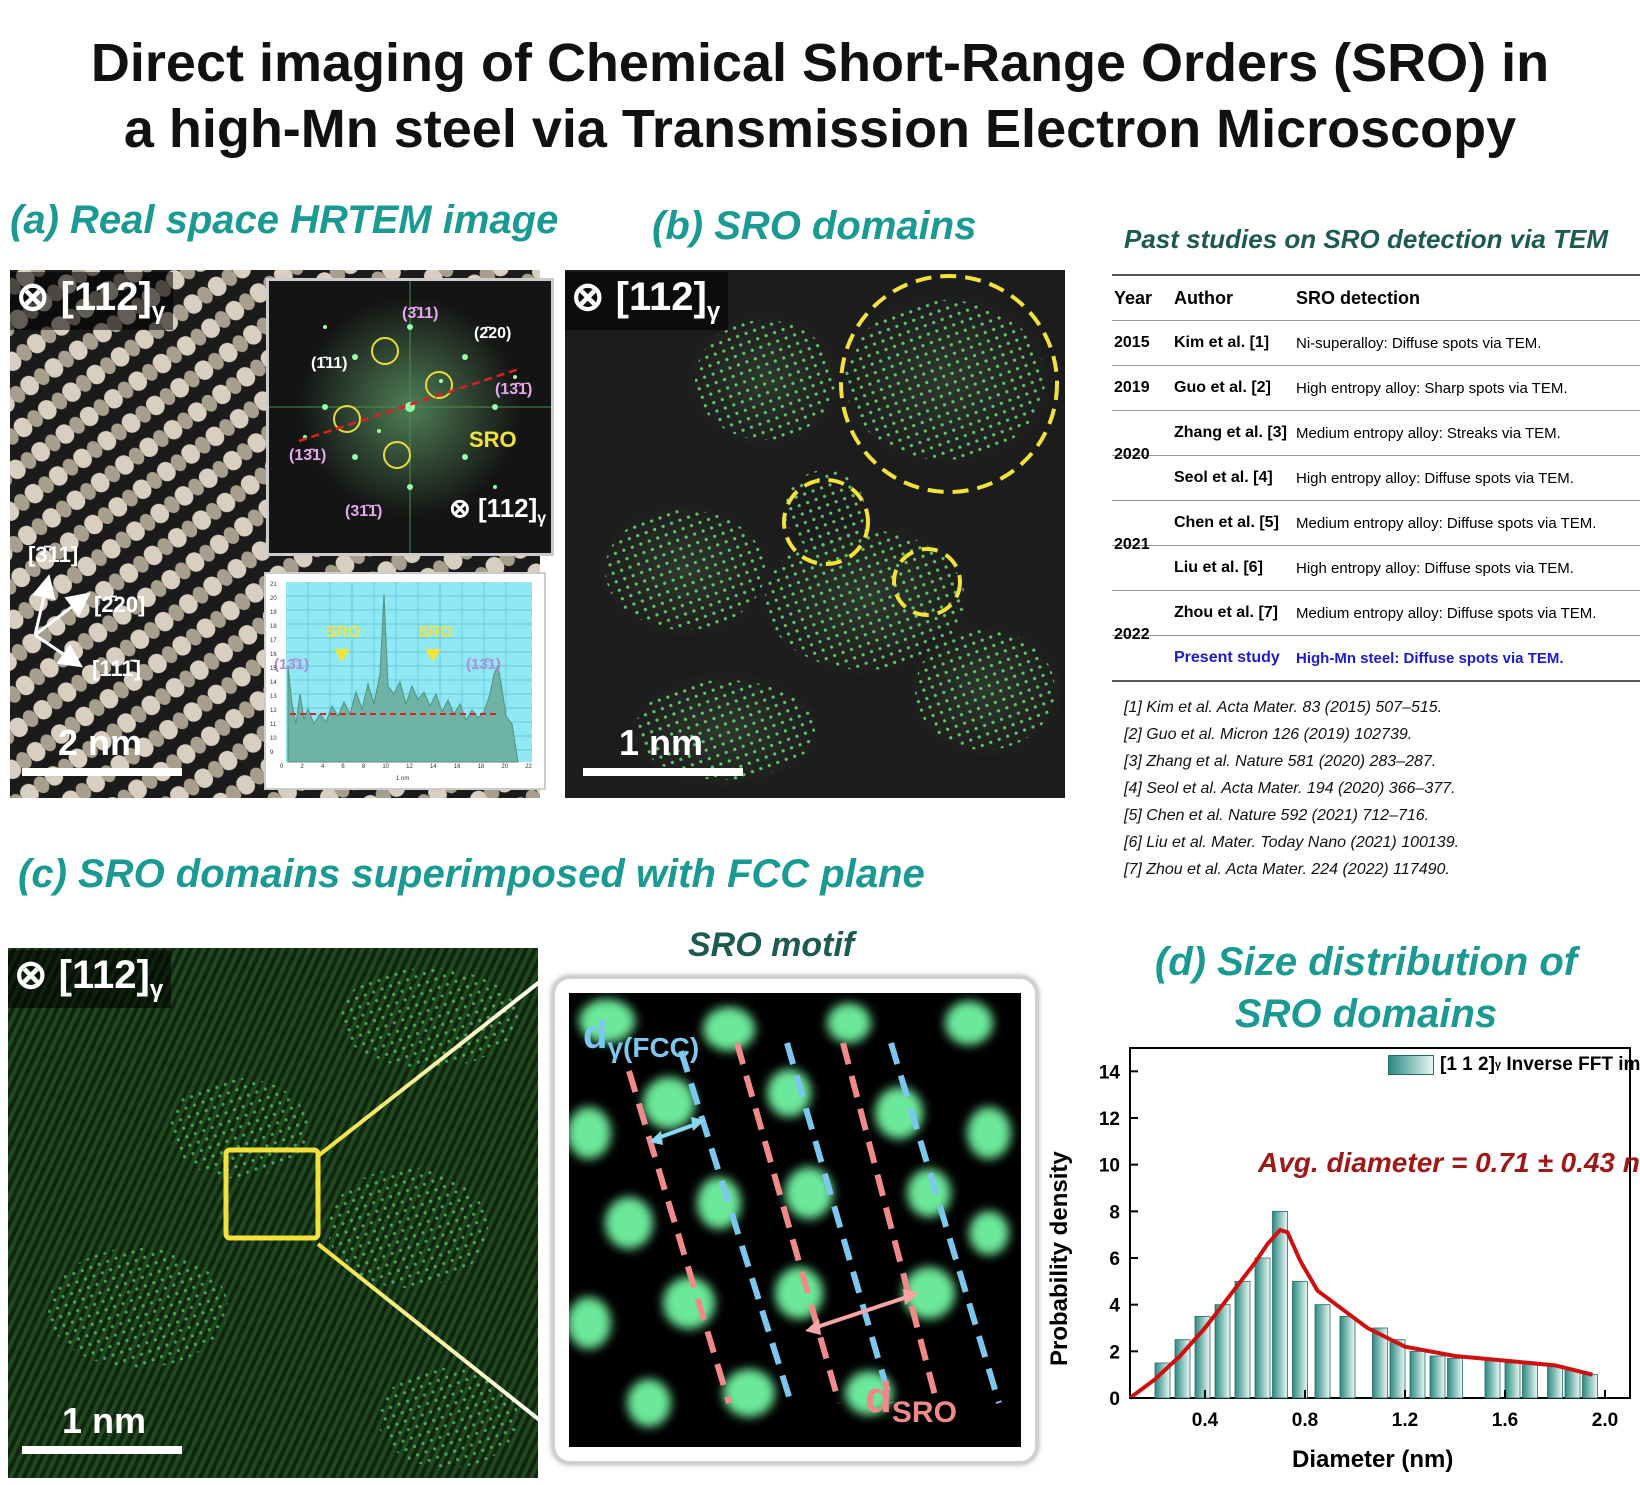 The image size is (1640, 1485). What do you see at coordinates (92, 301) in the screenshot?
I see `zone-axis-label: ⊗ [112]γ` at bounding box center [92, 301].